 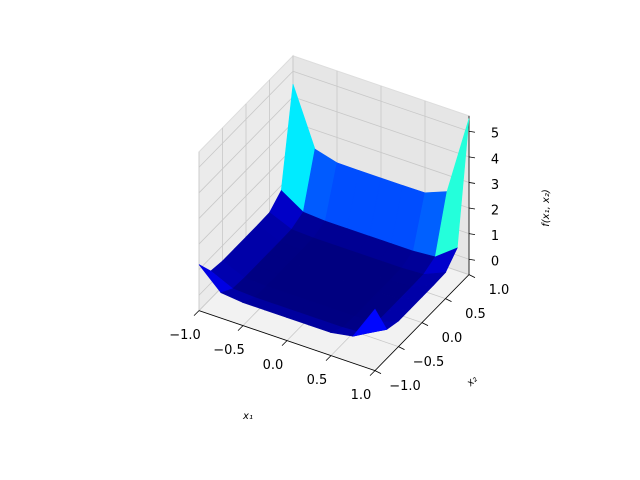 I want to click on x-tick-label: 0.5, so click(x=317, y=380).